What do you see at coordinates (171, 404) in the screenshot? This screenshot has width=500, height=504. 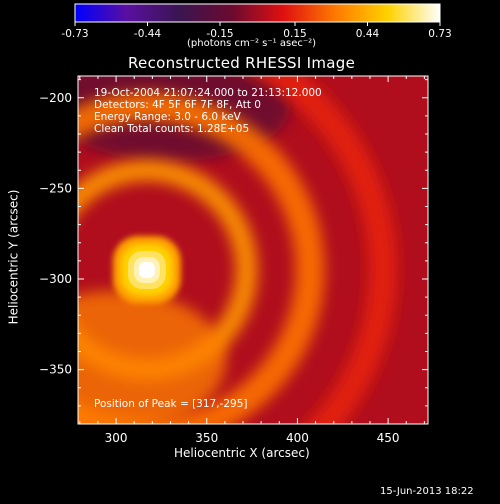 I see `peak-position-text: Position of Peak = [317,-295]` at bounding box center [171, 404].